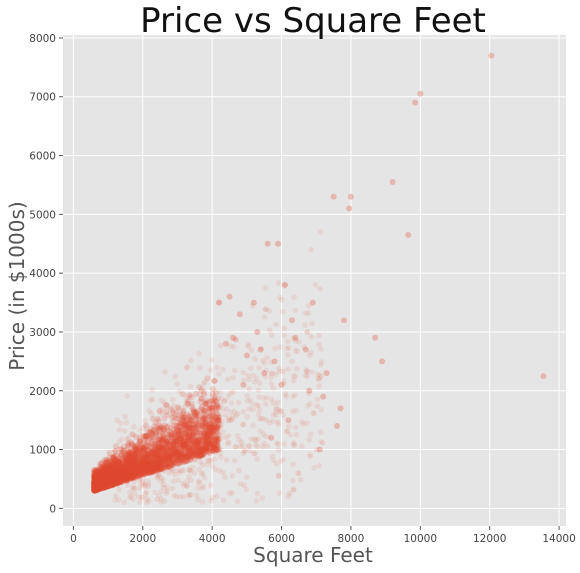  I want to click on x-tick-label: 14000, so click(558, 539).